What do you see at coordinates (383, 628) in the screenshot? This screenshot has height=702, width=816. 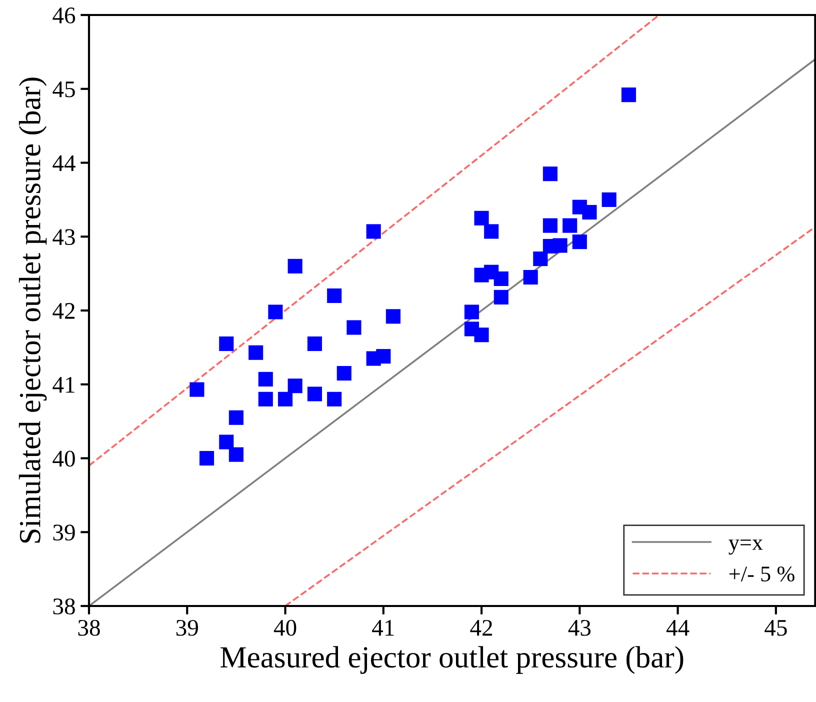 I see `x-tick-label: 41` at bounding box center [383, 628].